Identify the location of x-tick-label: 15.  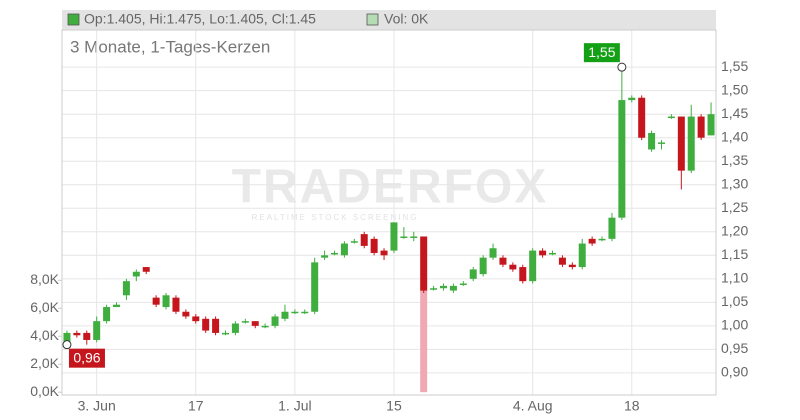
(394, 406).